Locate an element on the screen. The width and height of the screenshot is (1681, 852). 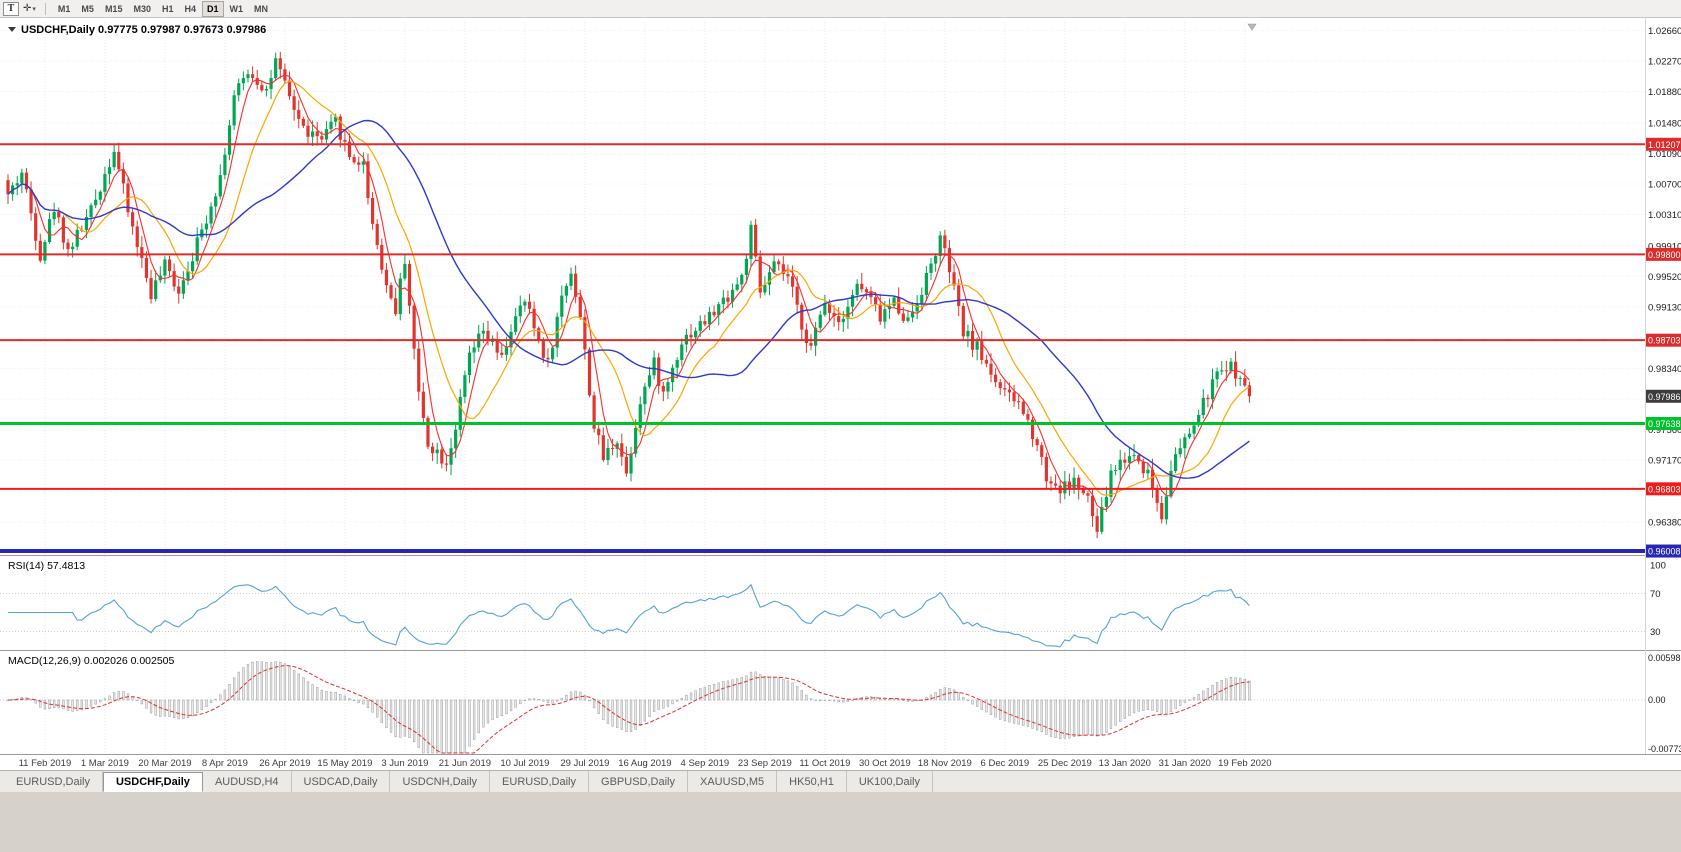
chart-collapse-icon is located at coordinates (12, 29).